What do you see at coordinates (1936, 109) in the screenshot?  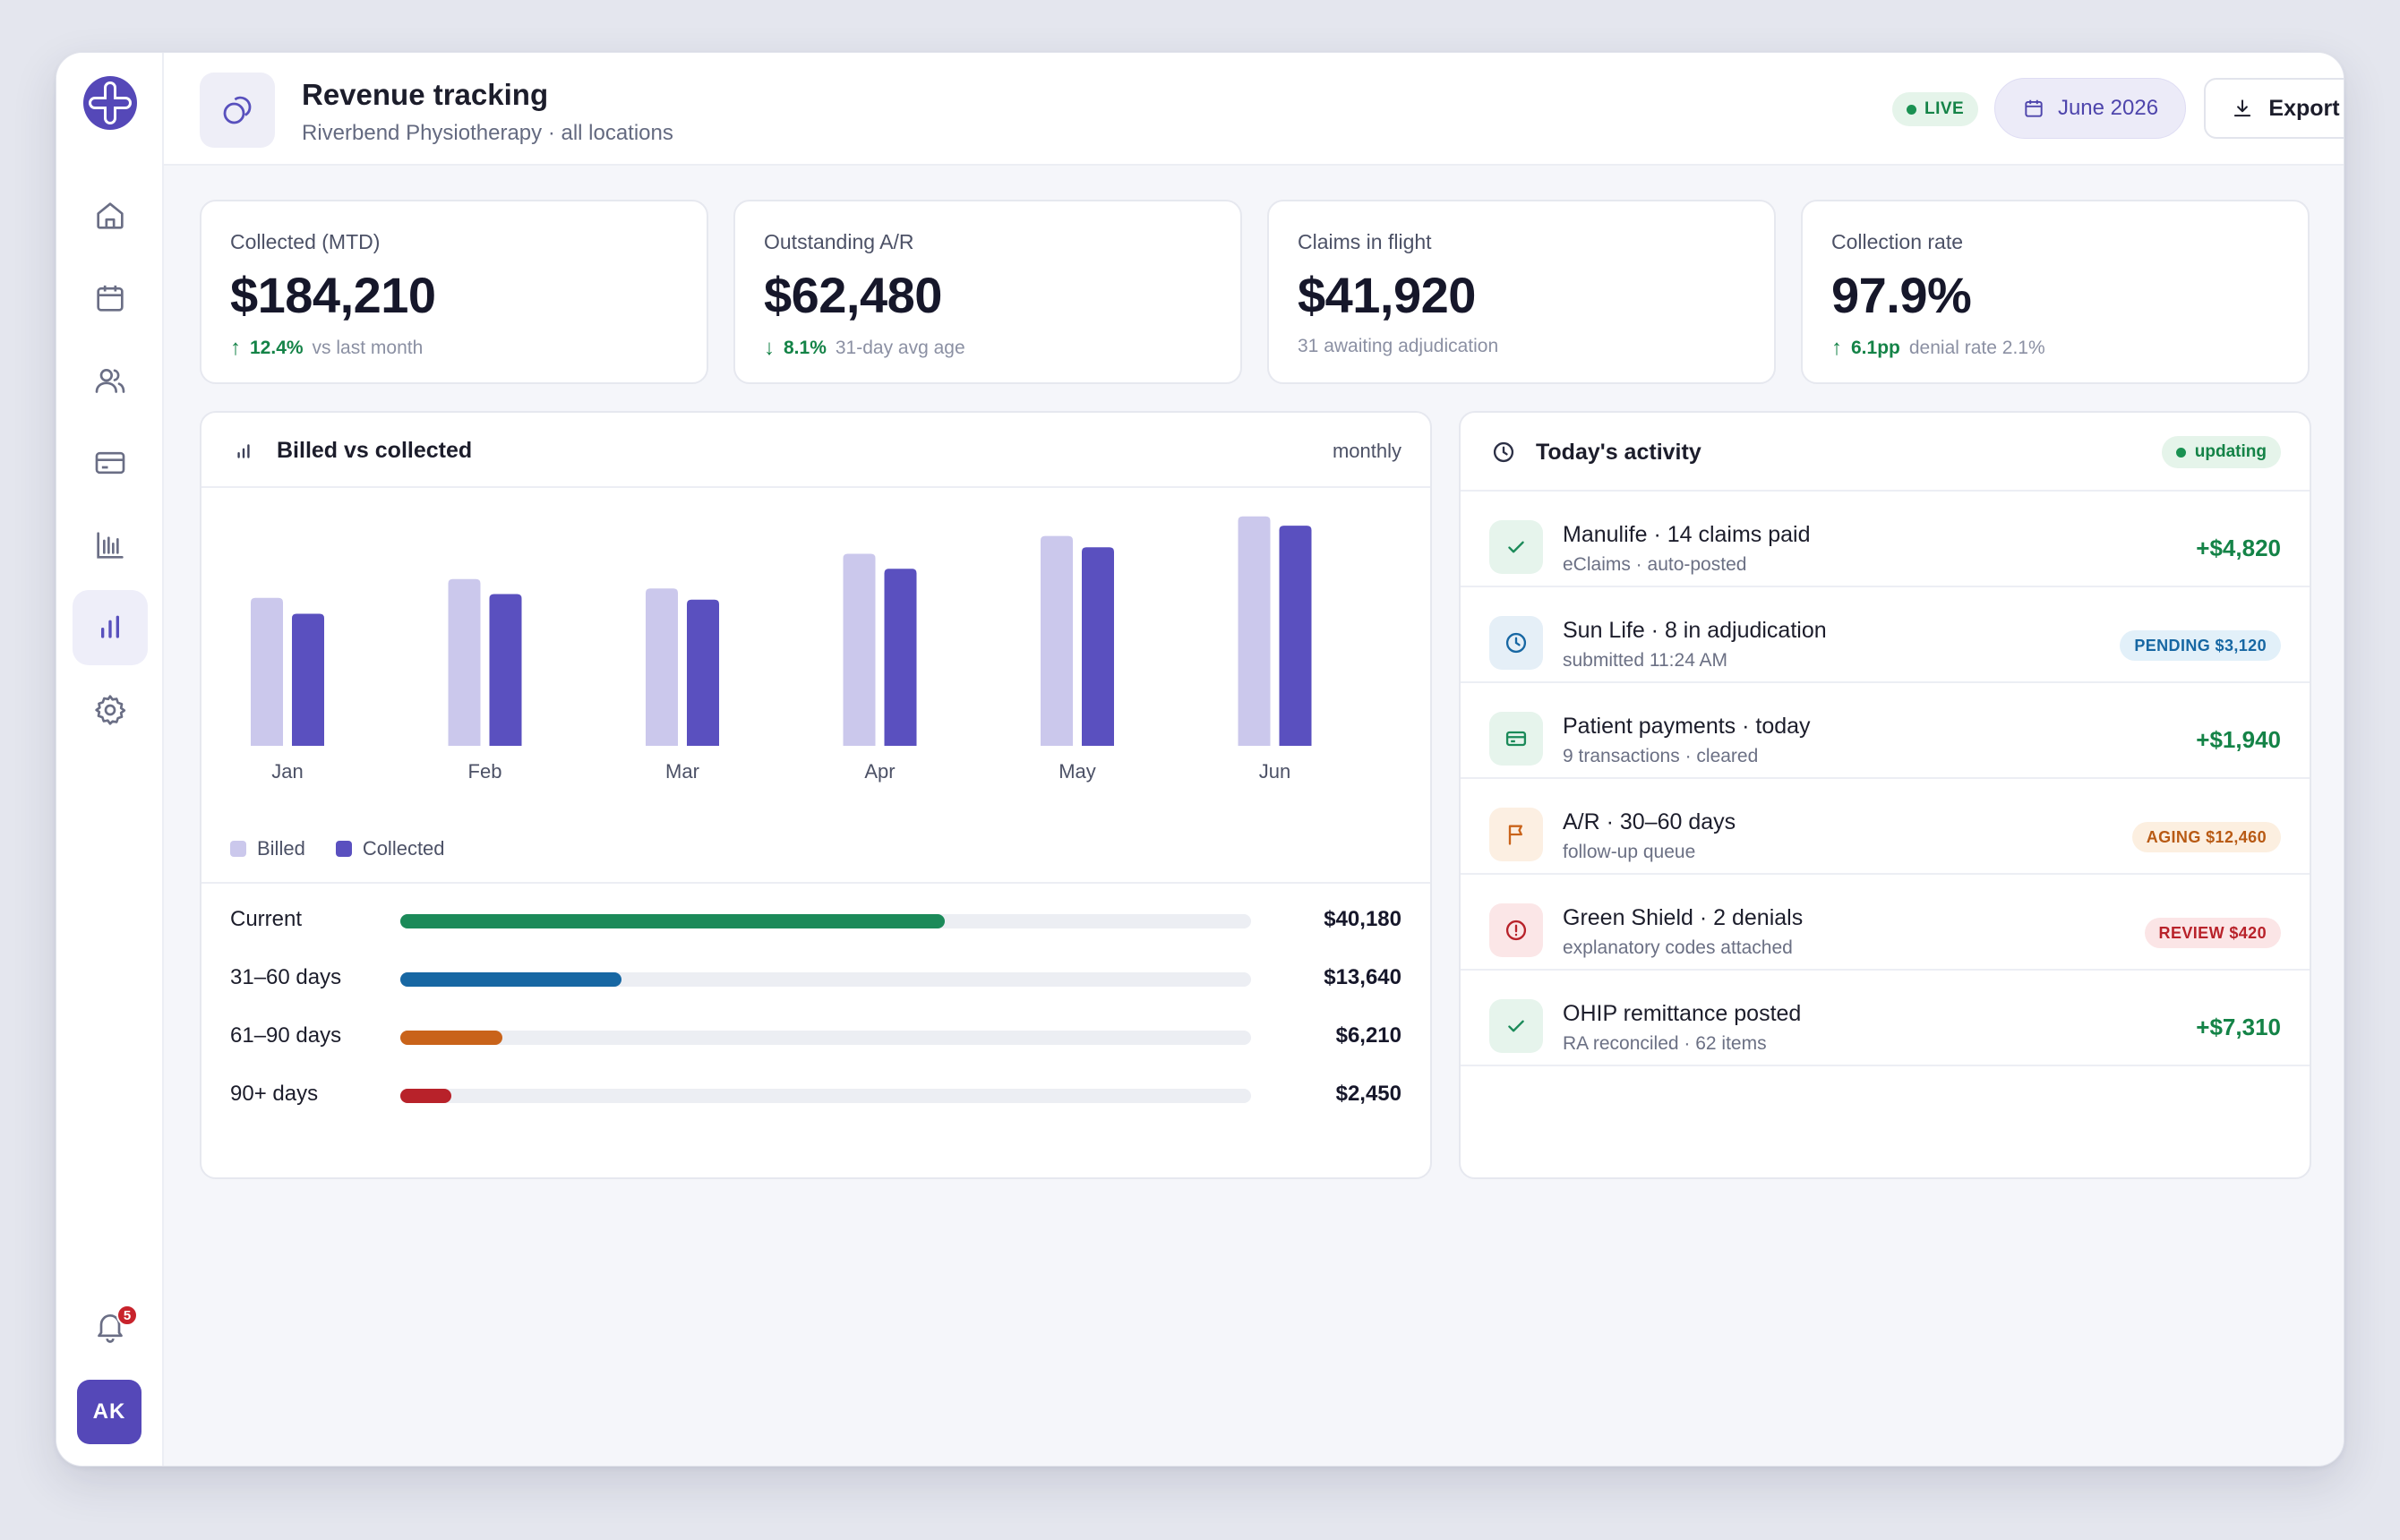 I see `live-badge: LIVE` at bounding box center [1936, 109].